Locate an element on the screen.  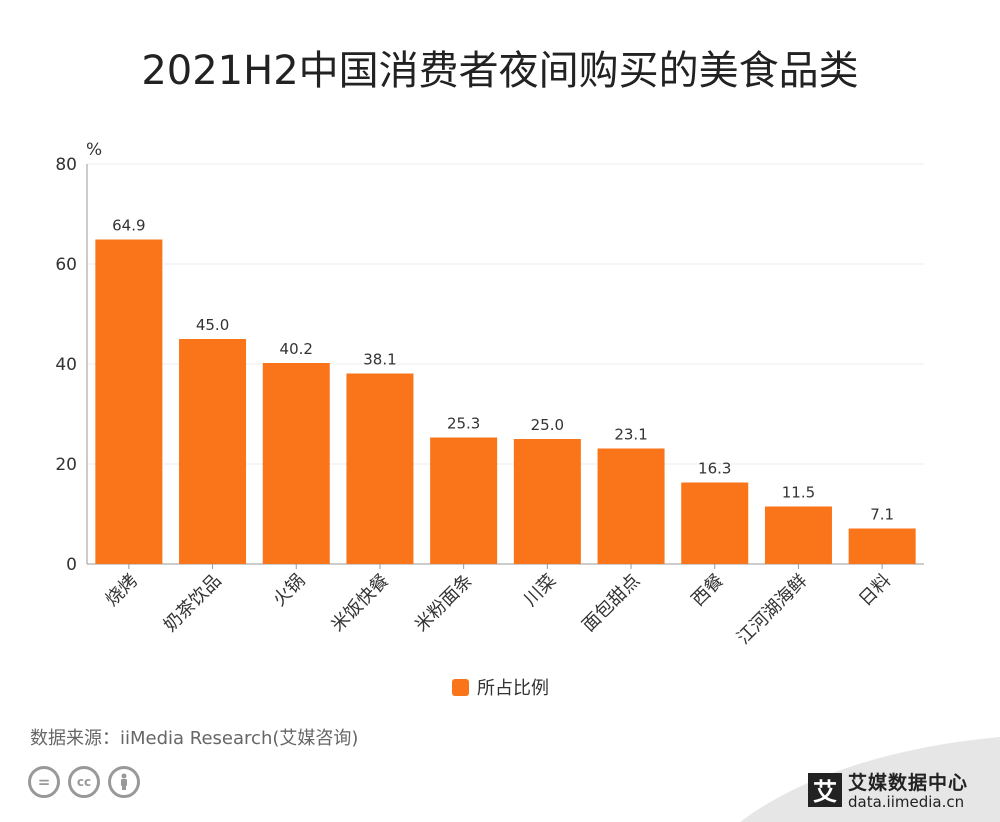
x-tick-label: 川菜 is located at coordinates (540, 590).